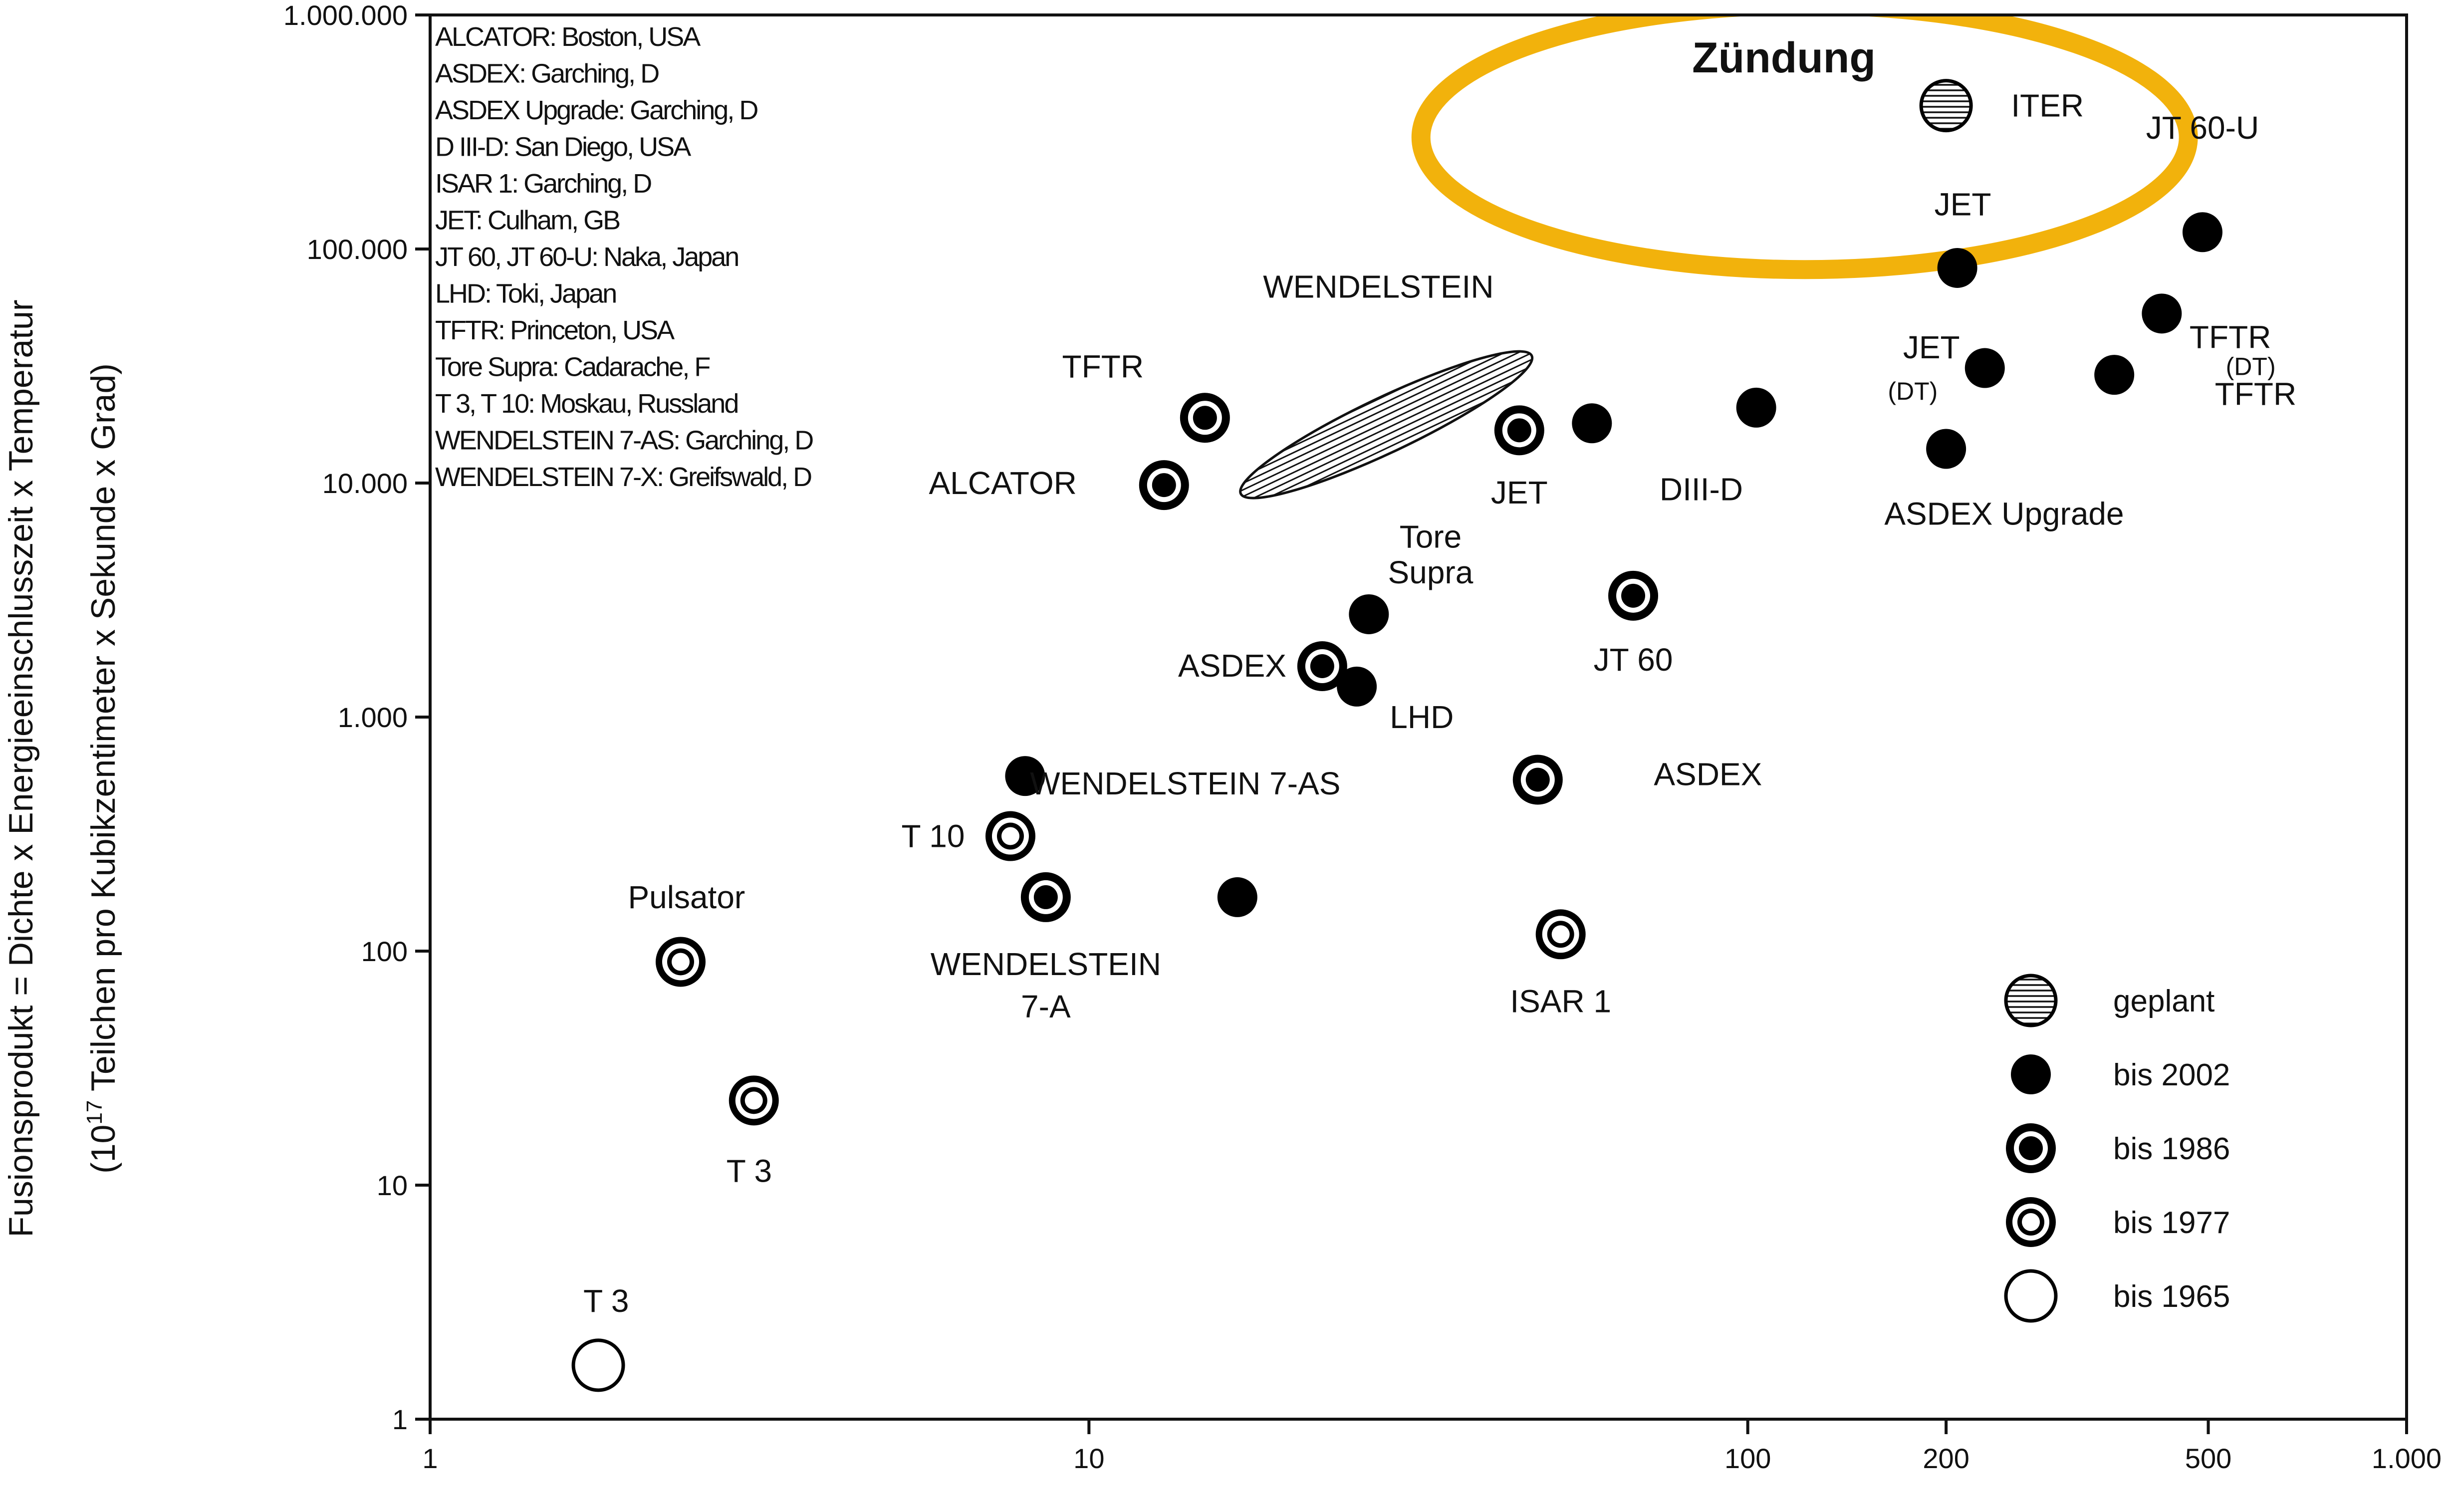  I want to click on point-label: LHD, so click(1422, 717).